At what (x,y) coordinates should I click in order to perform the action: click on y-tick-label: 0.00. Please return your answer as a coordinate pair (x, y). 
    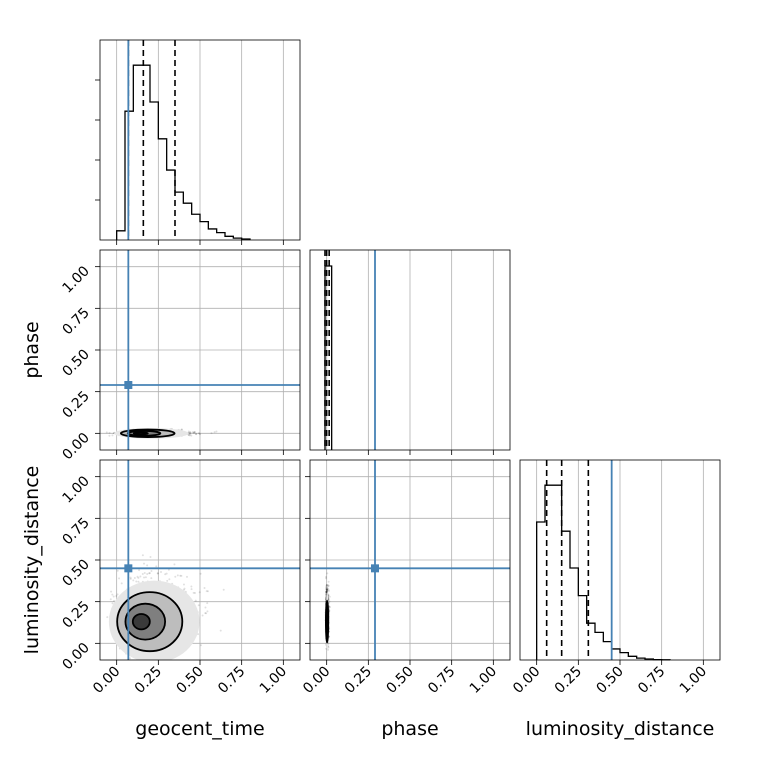
    Looking at the image, I should click on (75, 446).